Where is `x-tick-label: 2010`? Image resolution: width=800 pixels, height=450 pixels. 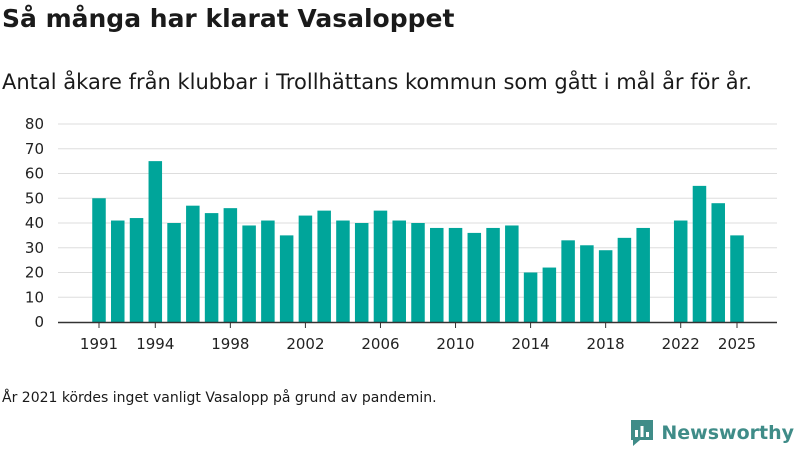
x-tick-label: 2010 is located at coordinates (455, 344).